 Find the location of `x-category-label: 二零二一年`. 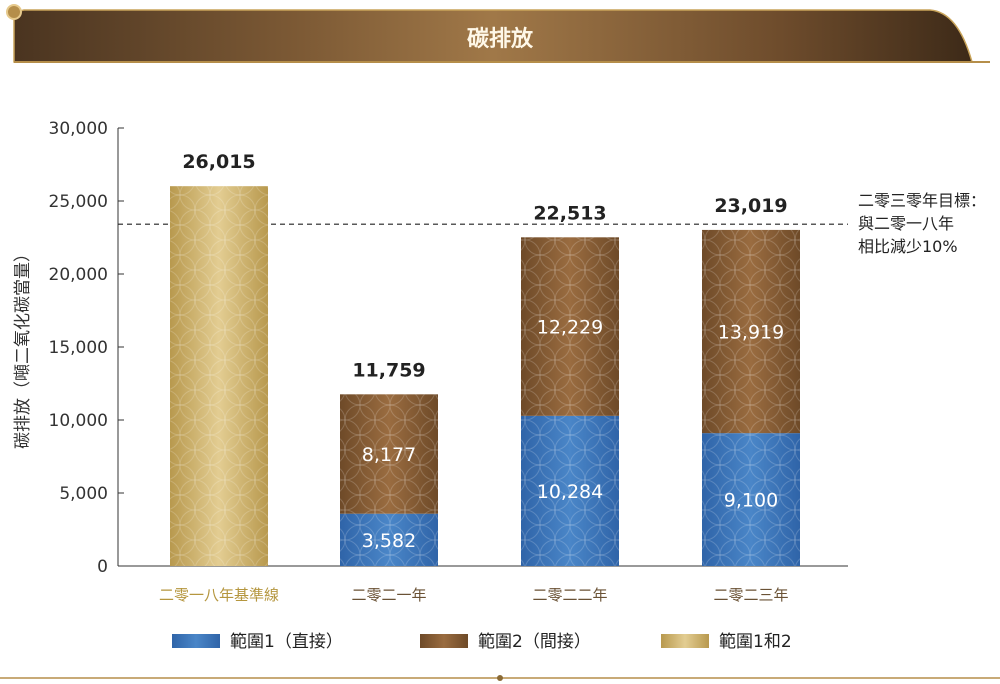

x-category-label: 二零二一年 is located at coordinates (388, 595).